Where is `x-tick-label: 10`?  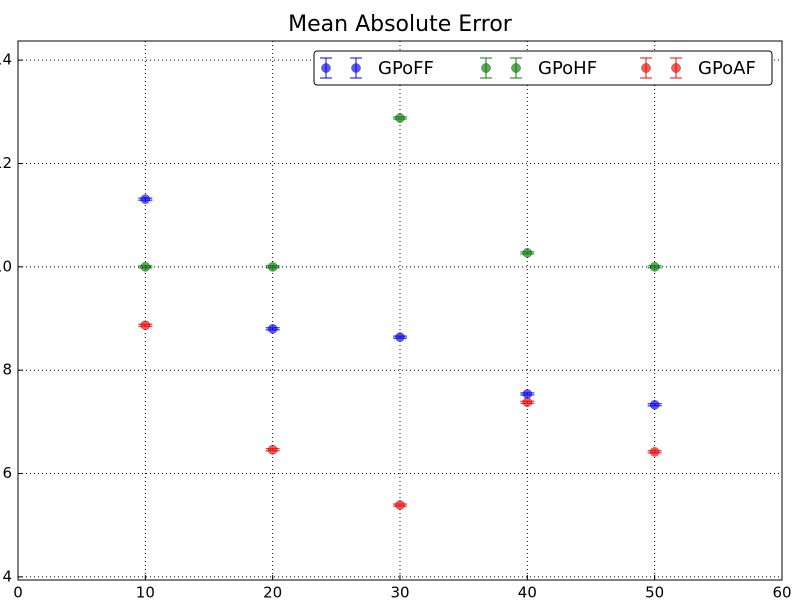
x-tick-label: 10 is located at coordinates (145, 592).